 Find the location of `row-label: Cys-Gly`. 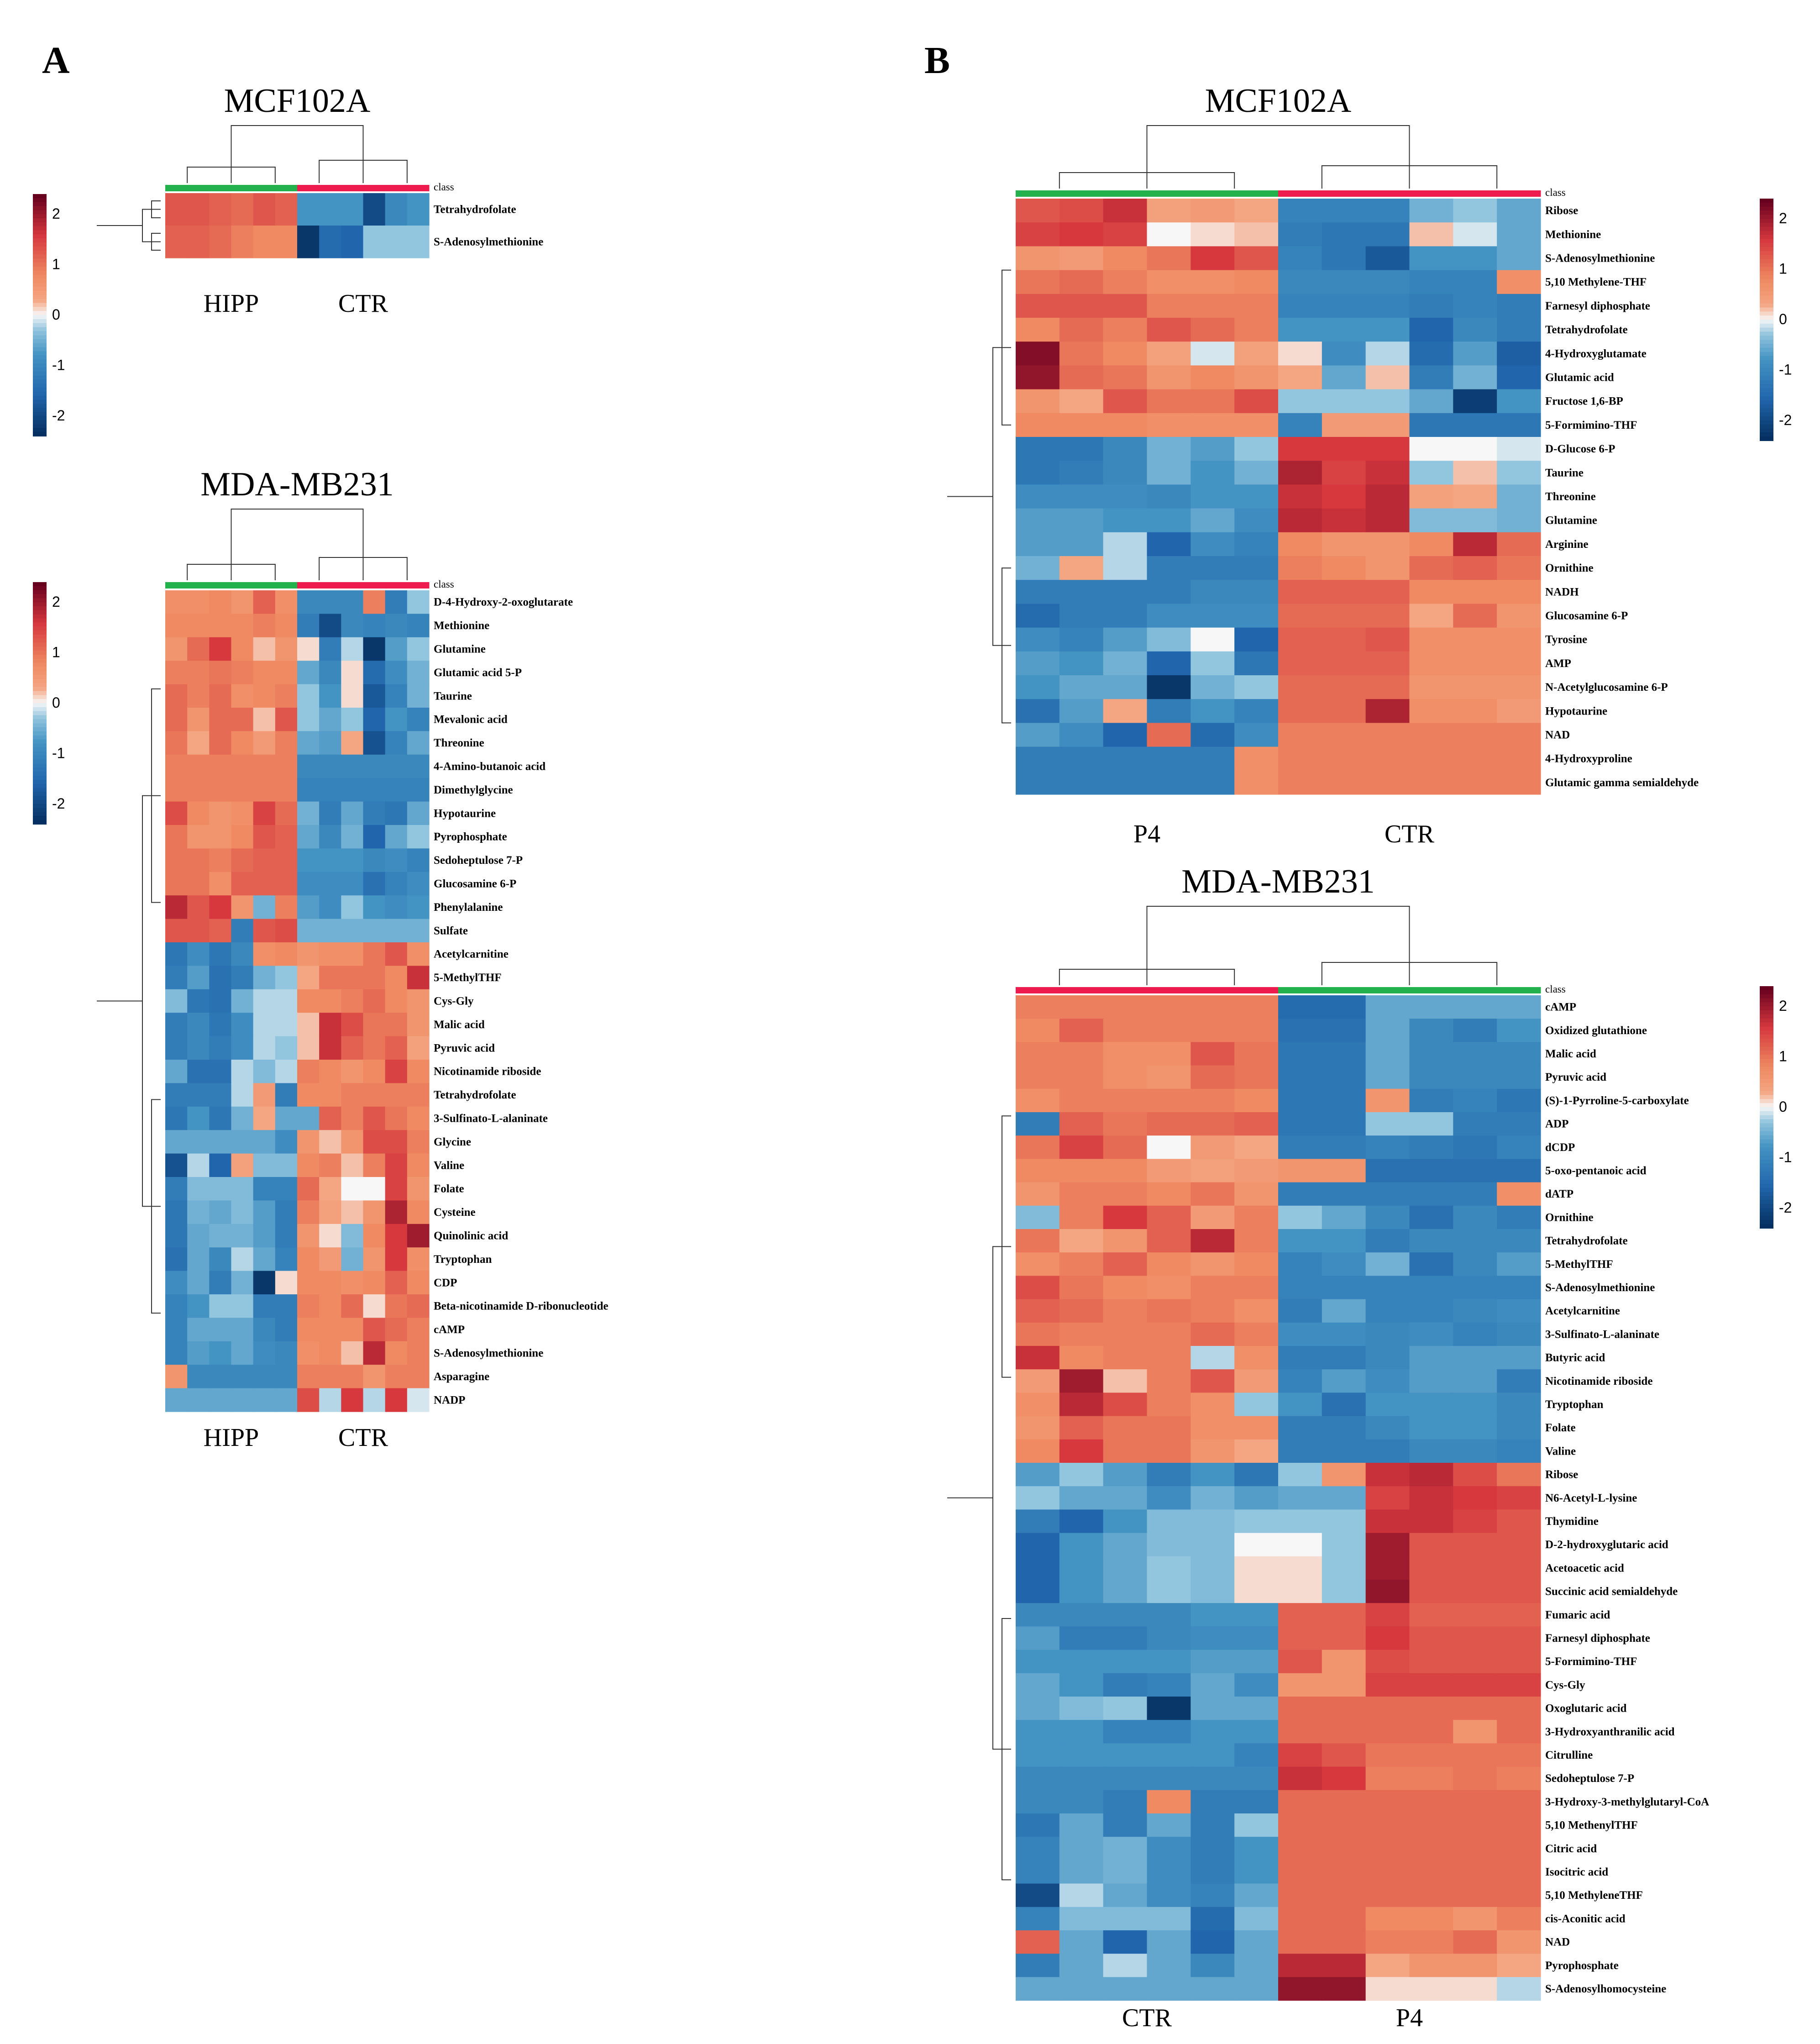

row-label: Cys-Gly is located at coordinates (1565, 1685).